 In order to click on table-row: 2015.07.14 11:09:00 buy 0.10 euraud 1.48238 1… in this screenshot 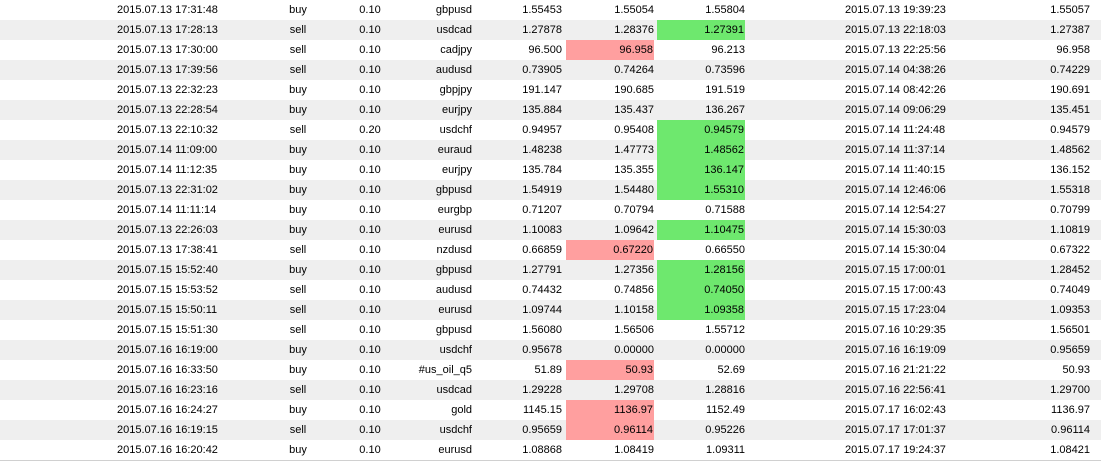, I will do `click(550, 150)`.